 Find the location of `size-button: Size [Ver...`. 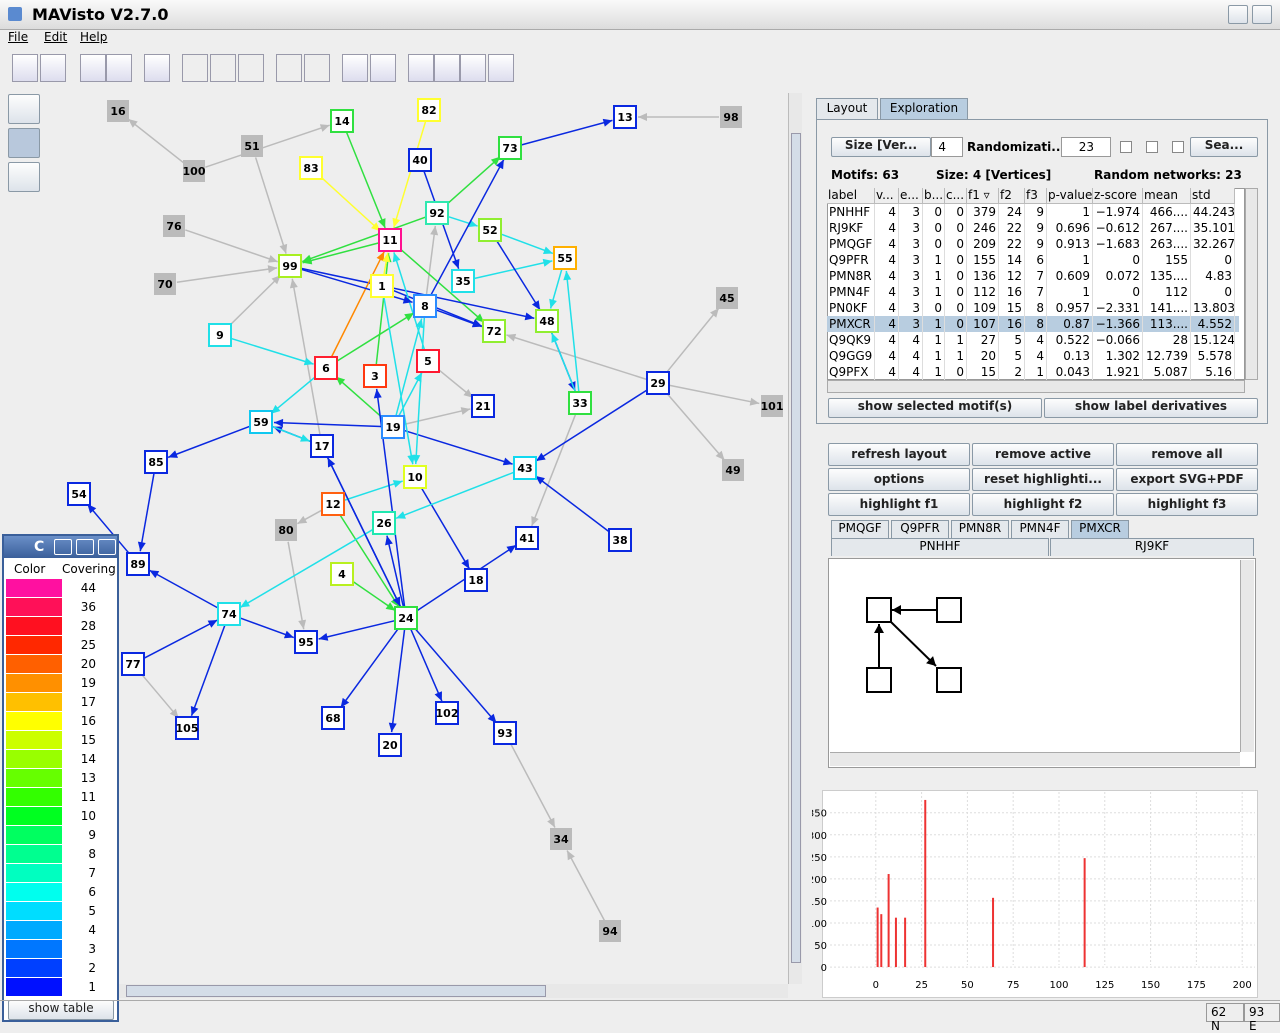

size-button: Size [Ver... is located at coordinates (881, 147).